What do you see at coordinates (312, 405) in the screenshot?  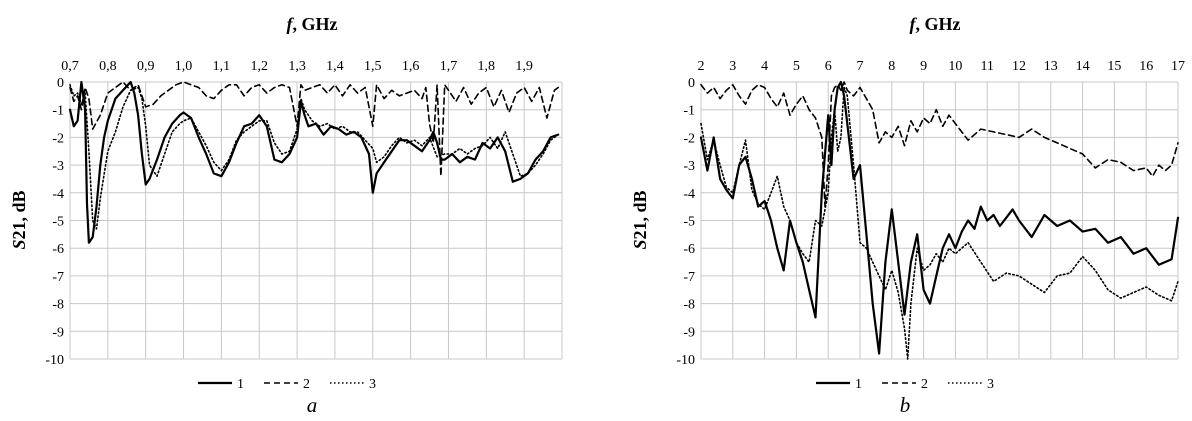 I see `chart-a-panel-label: a` at bounding box center [312, 405].